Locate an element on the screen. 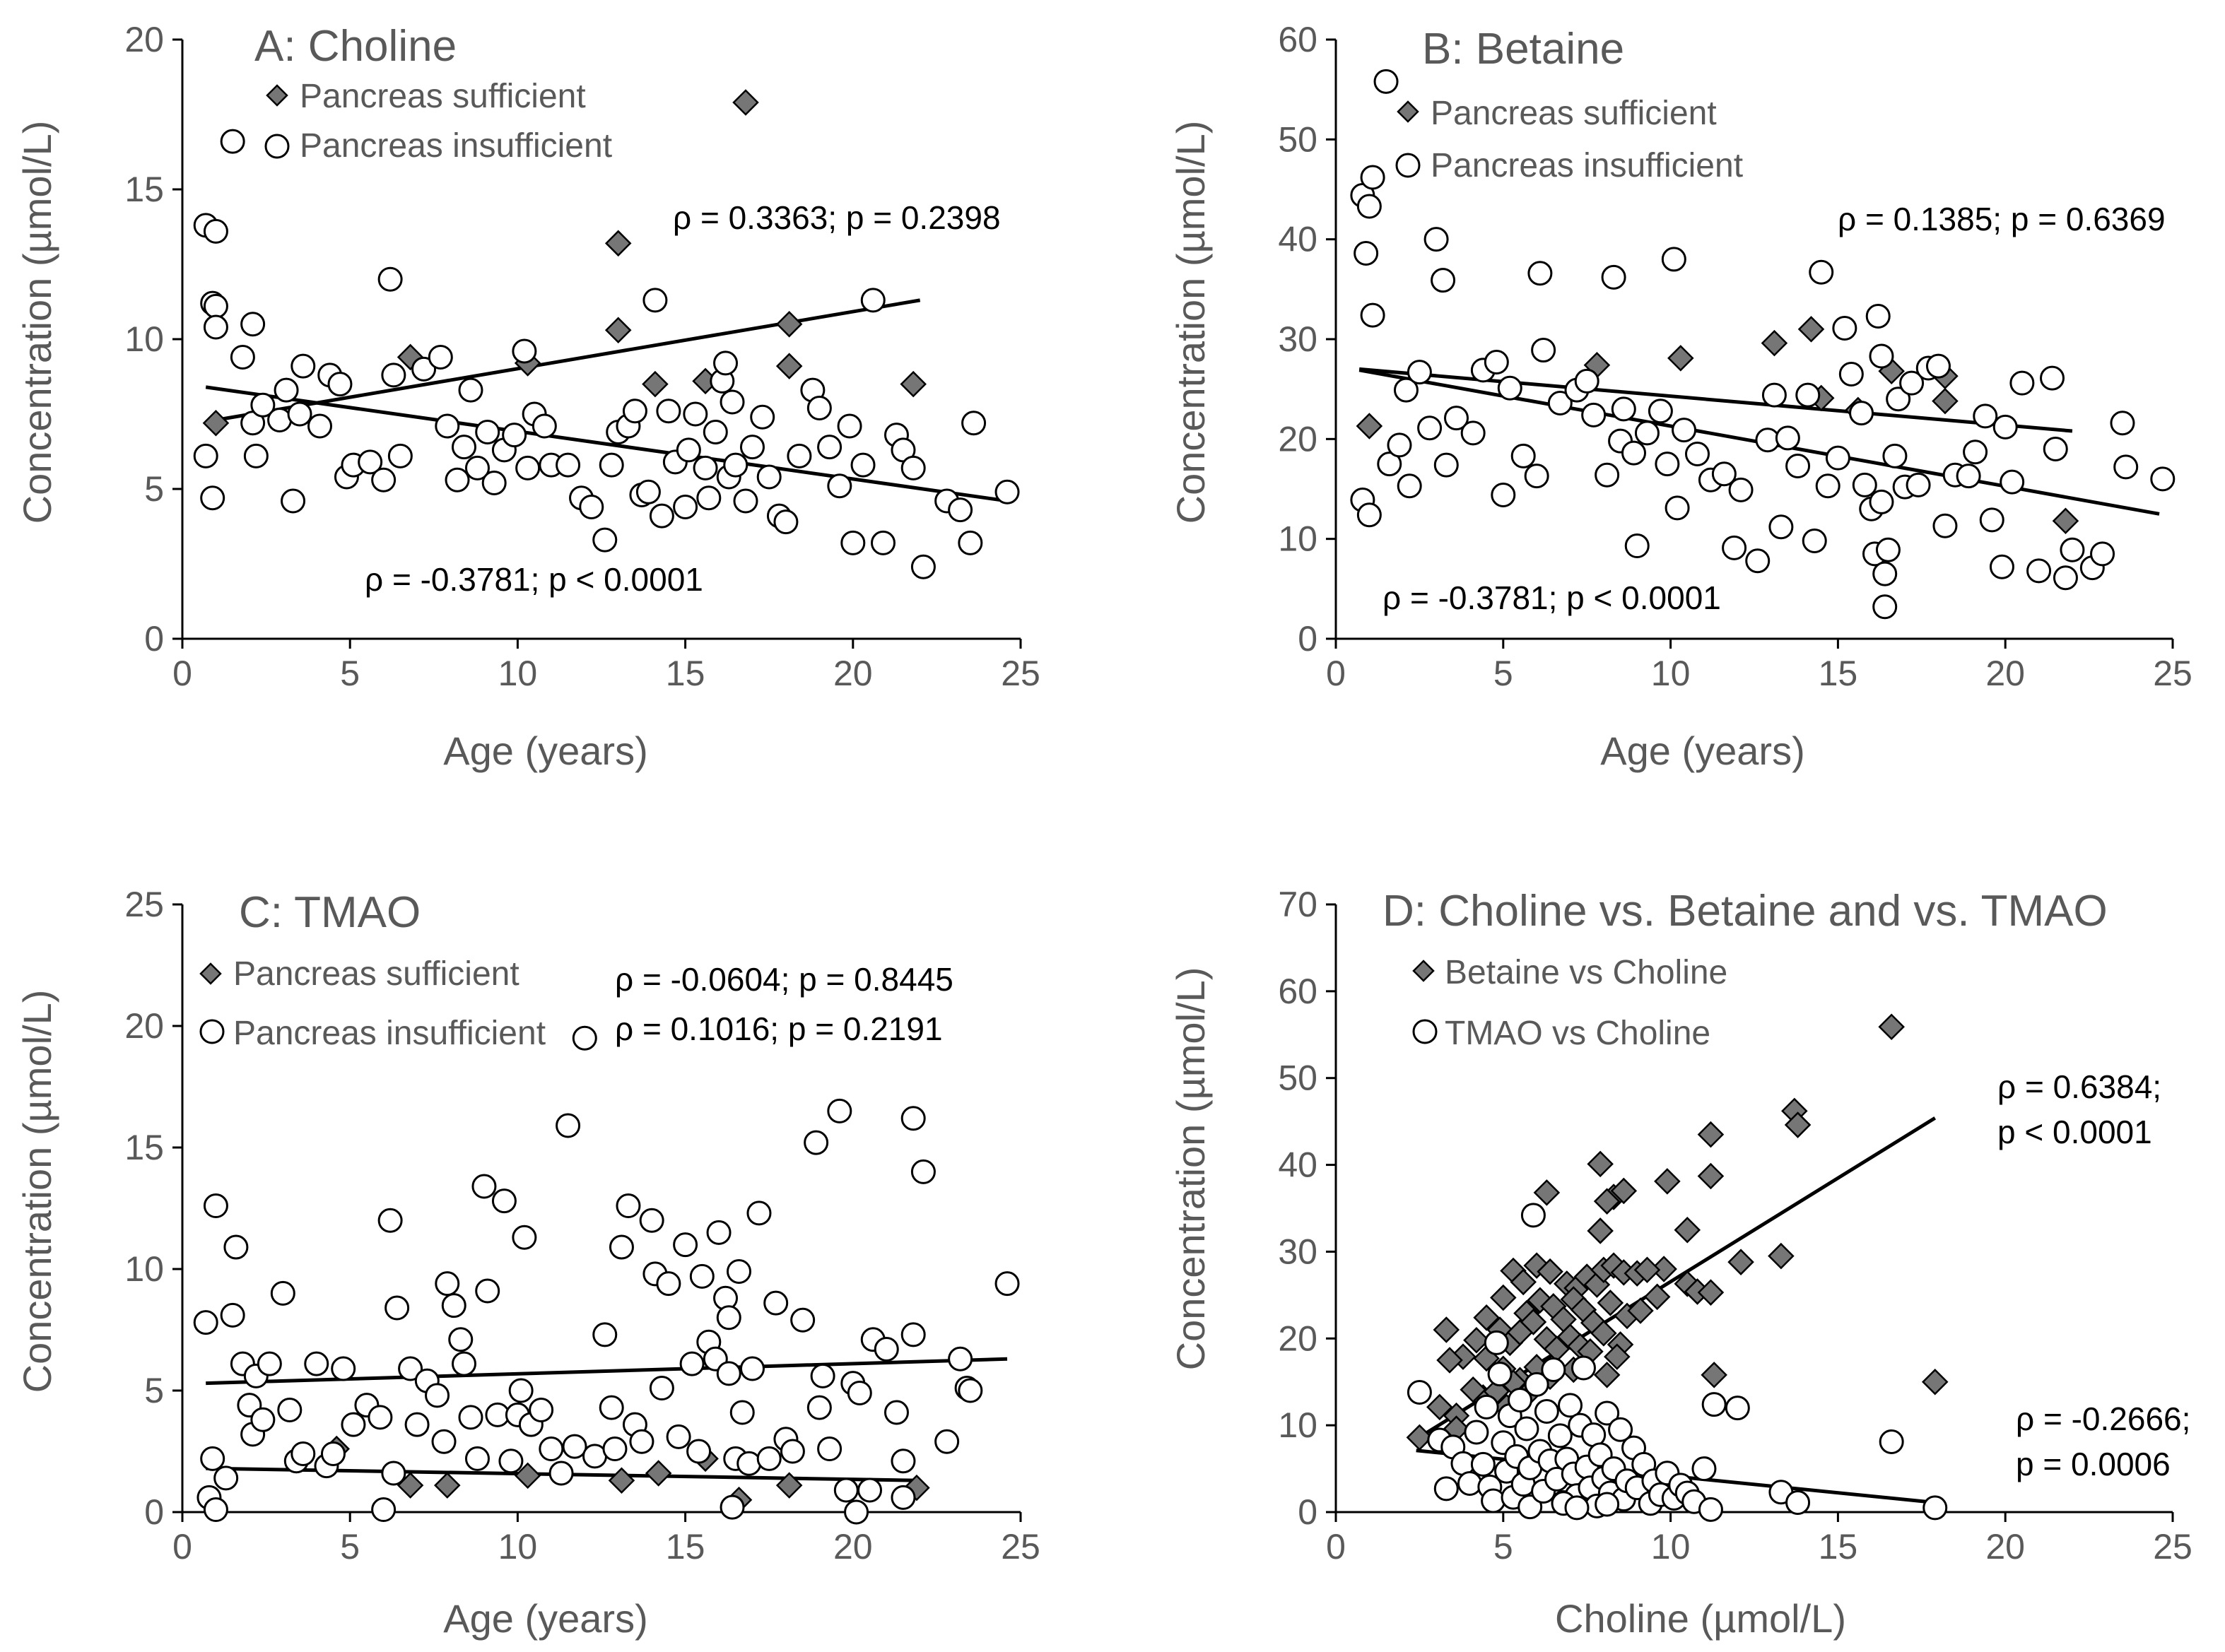 This screenshot has height=1652, width=2225. panel-d-legend-betaine: Betaine vs Choline is located at coordinates (1586, 973).